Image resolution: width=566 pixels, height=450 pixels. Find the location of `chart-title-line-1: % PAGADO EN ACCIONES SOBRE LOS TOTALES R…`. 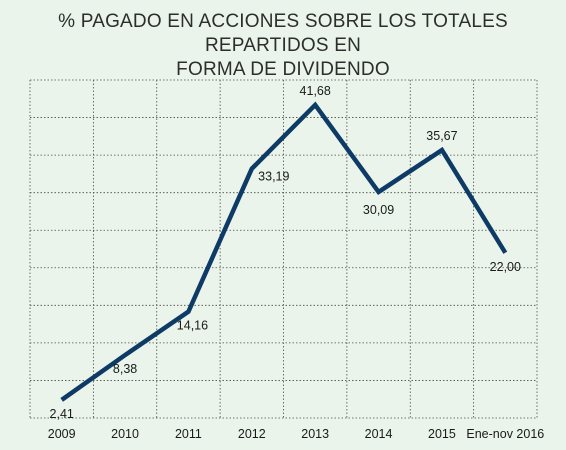

chart-title-line-1: % PAGADO EN ACCIONES SOBRE LOS TOTALES R… is located at coordinates (283, 33).